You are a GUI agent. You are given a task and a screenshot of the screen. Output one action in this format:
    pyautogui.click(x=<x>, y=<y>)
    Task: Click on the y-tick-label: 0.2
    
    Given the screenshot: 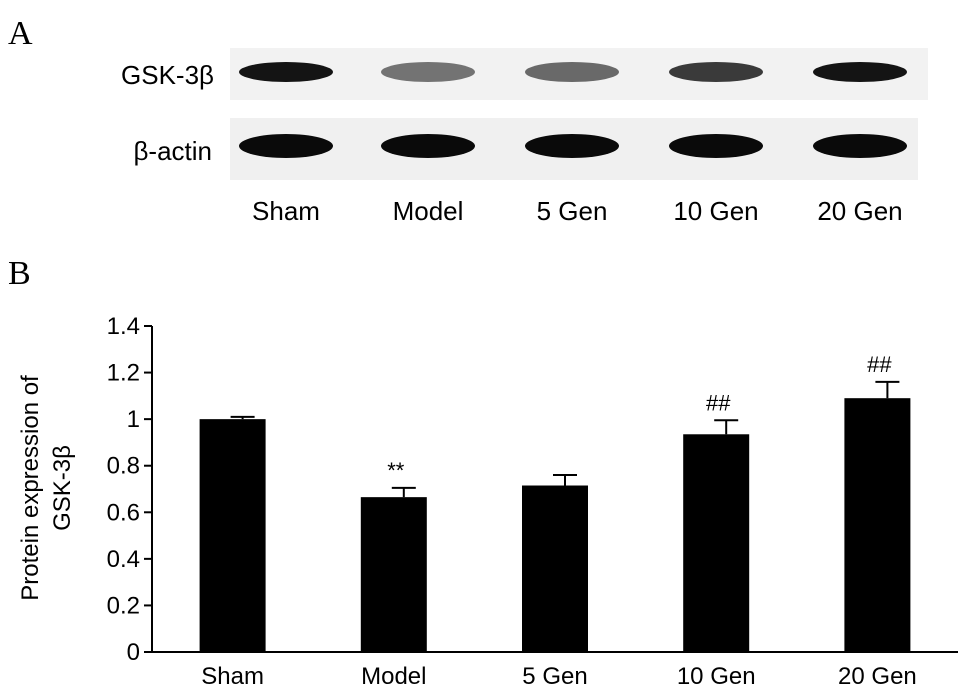 What is the action you would take?
    pyautogui.click(x=123, y=605)
    